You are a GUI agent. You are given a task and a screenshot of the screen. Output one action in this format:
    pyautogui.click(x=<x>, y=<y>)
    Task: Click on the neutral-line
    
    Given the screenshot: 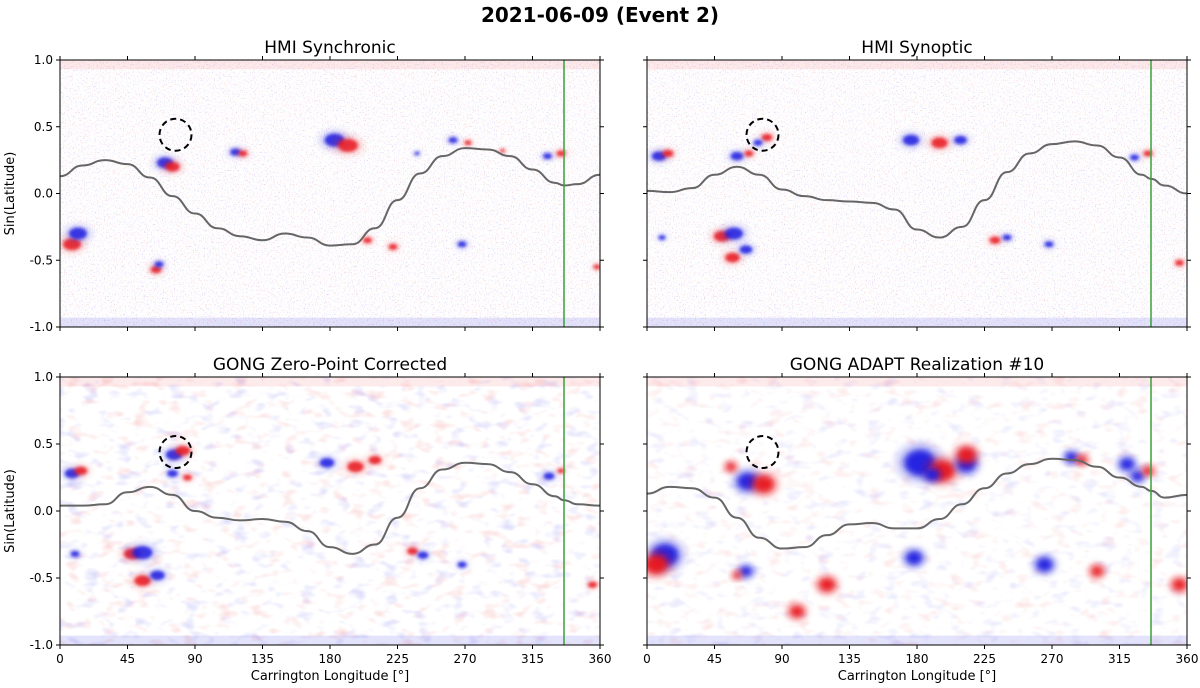 What is the action you would take?
    pyautogui.click(x=917, y=503)
    